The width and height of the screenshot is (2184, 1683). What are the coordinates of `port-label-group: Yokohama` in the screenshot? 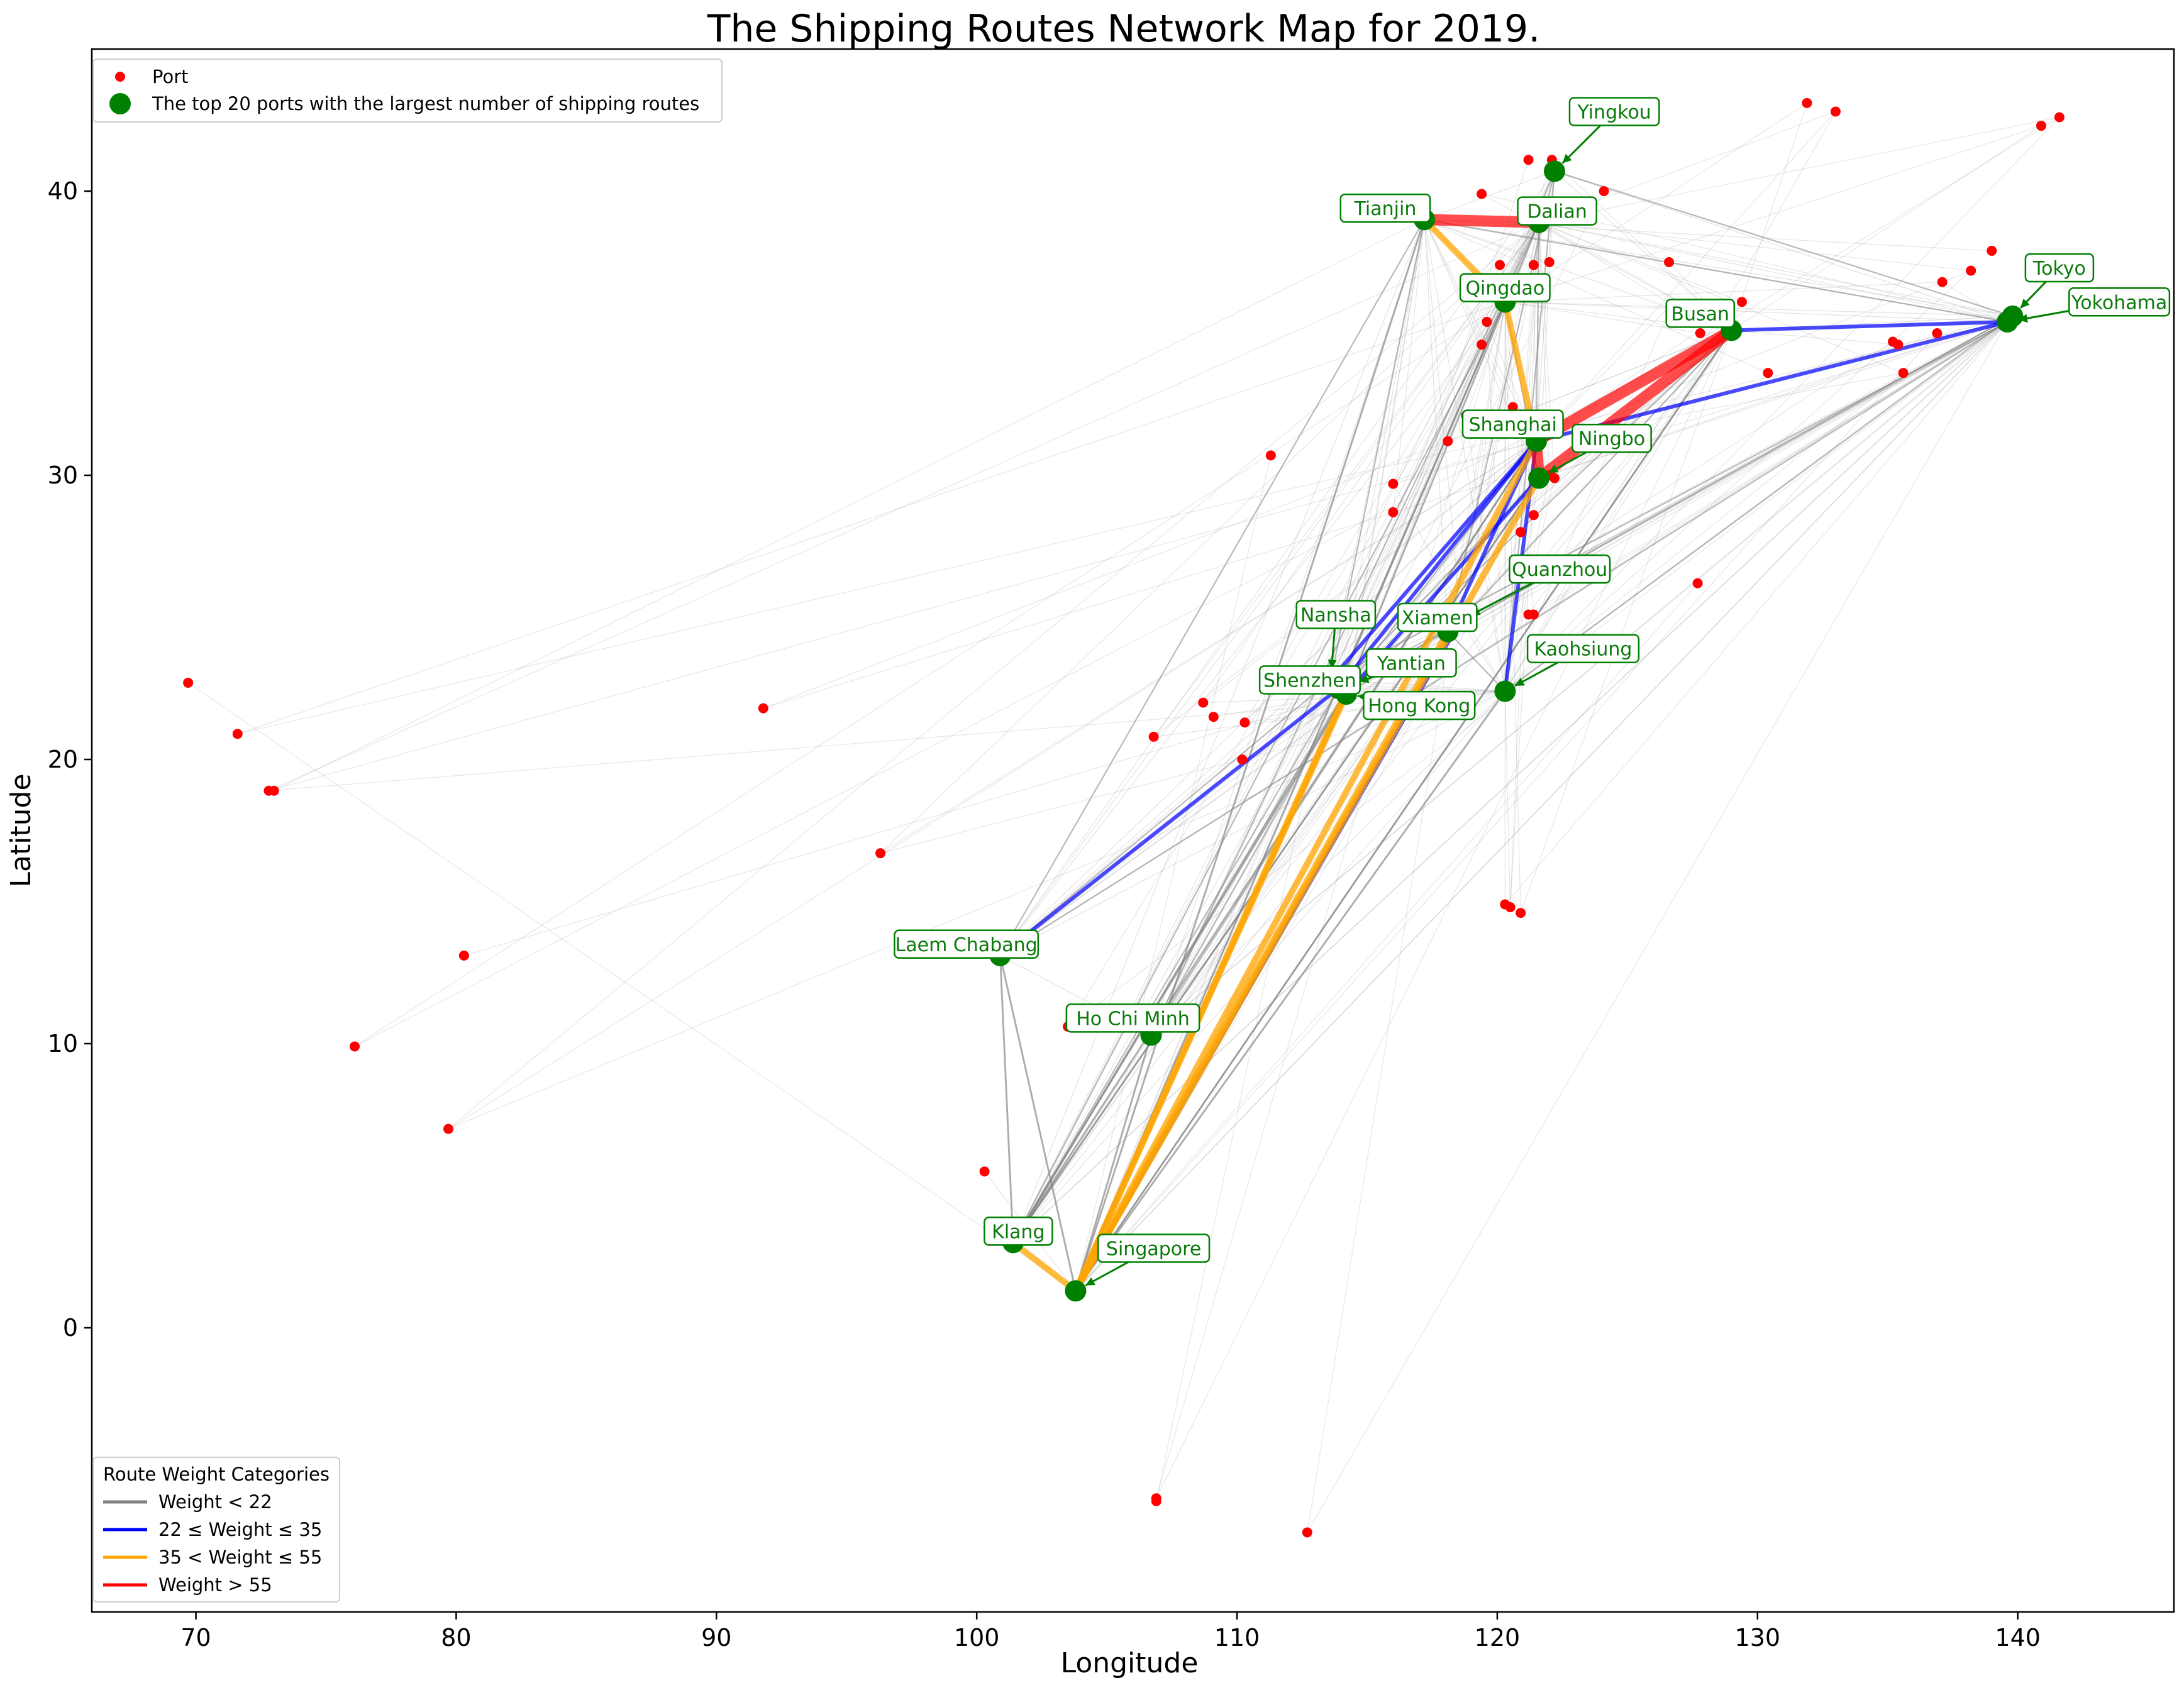 It's located at (2094, 305).